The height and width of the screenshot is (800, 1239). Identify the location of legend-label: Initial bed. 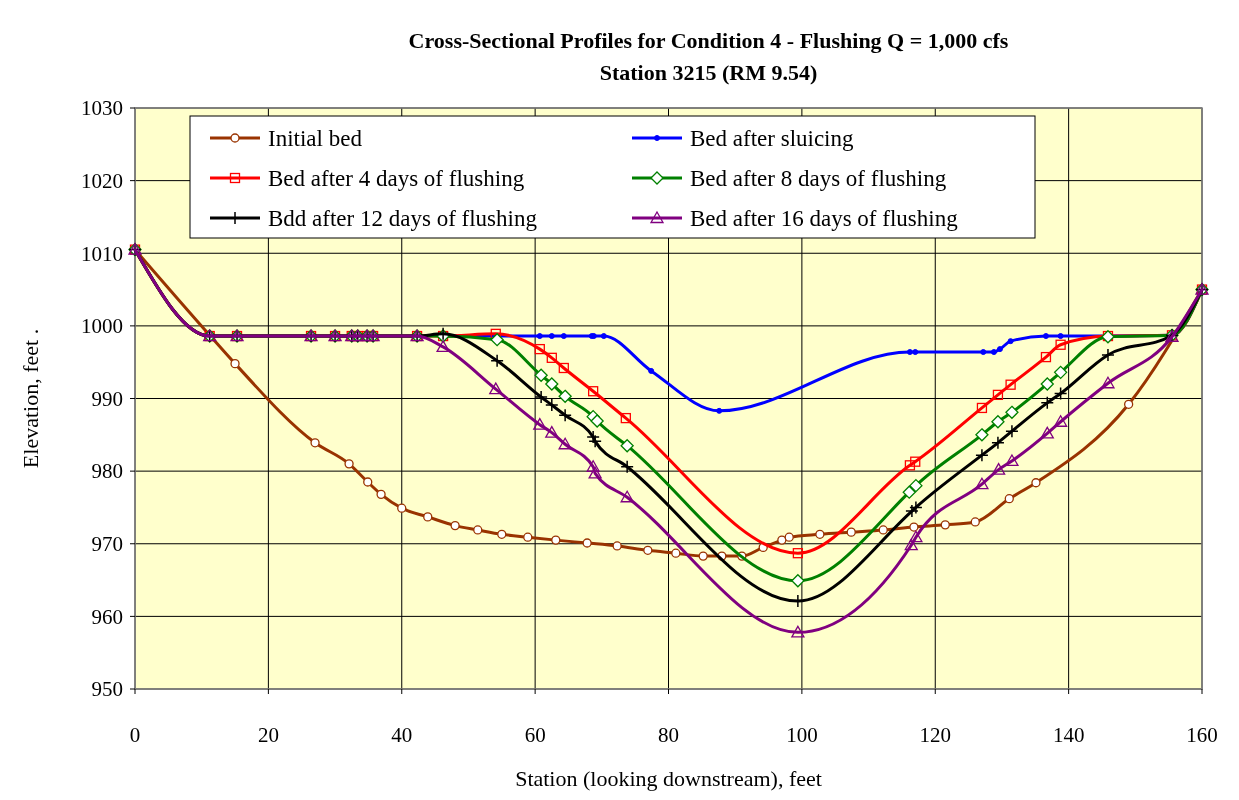
(315, 139).